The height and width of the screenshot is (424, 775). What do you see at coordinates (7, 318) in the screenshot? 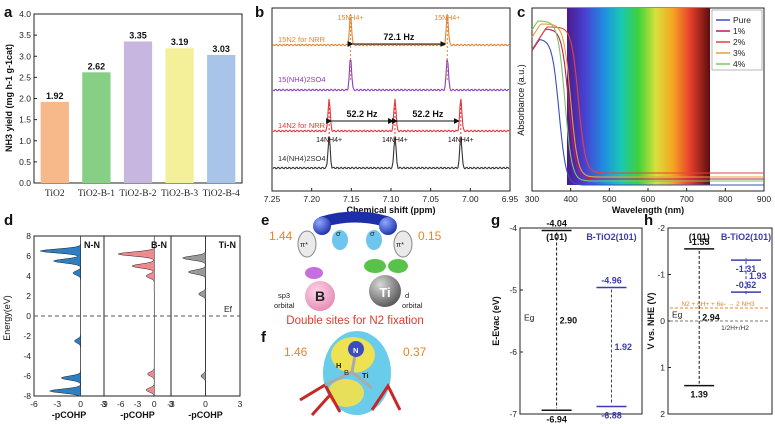
I see `panel-d-y-axis-title: Energy(eV)` at bounding box center [7, 318].